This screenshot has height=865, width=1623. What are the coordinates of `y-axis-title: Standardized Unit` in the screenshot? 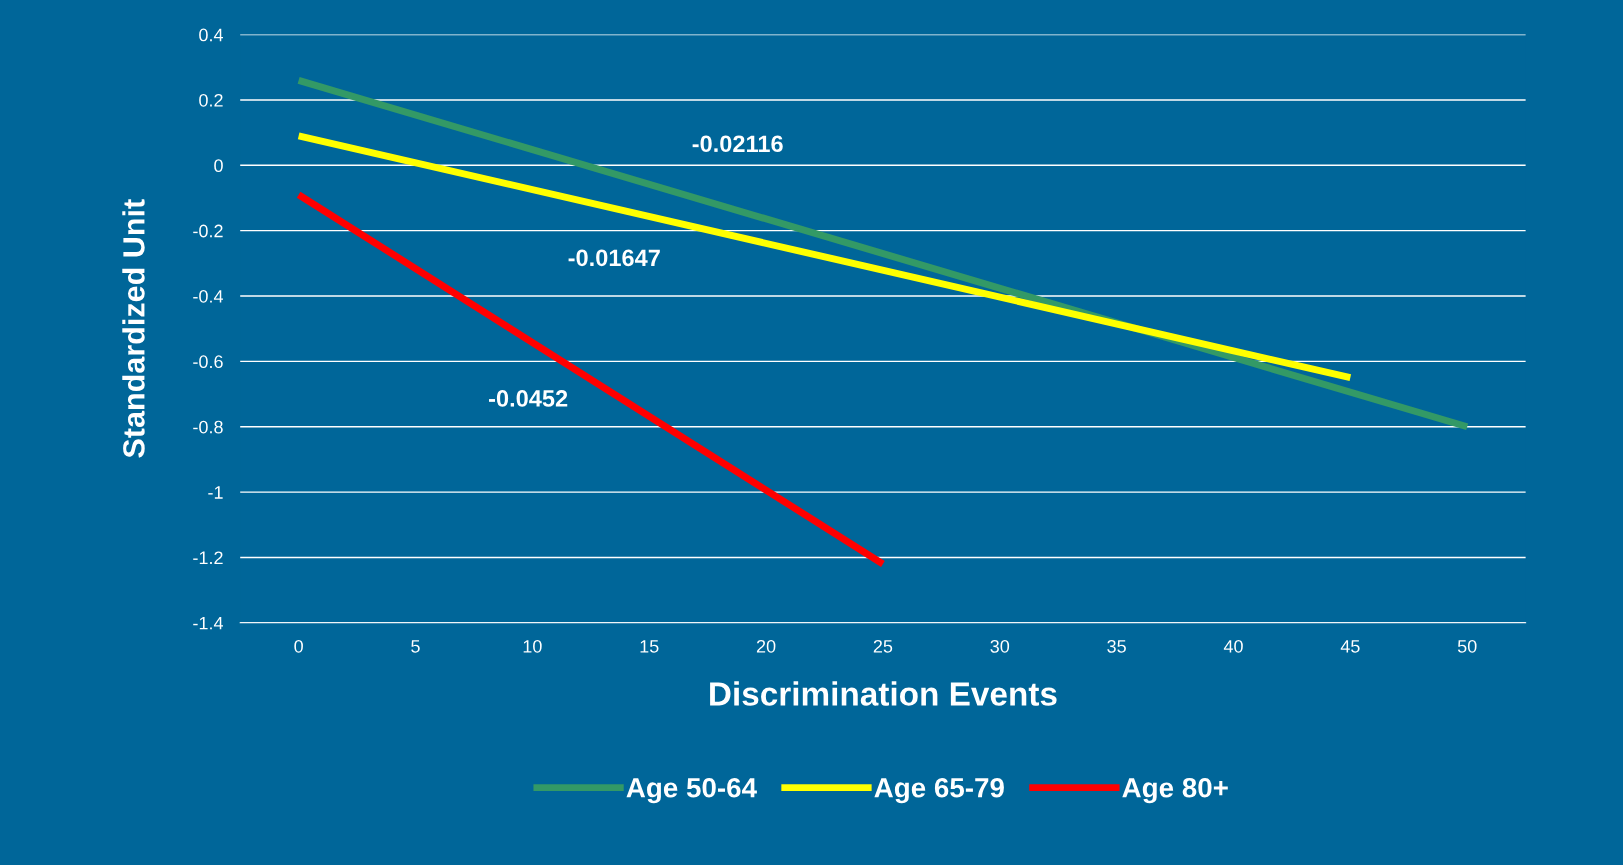 It's located at (133, 328).